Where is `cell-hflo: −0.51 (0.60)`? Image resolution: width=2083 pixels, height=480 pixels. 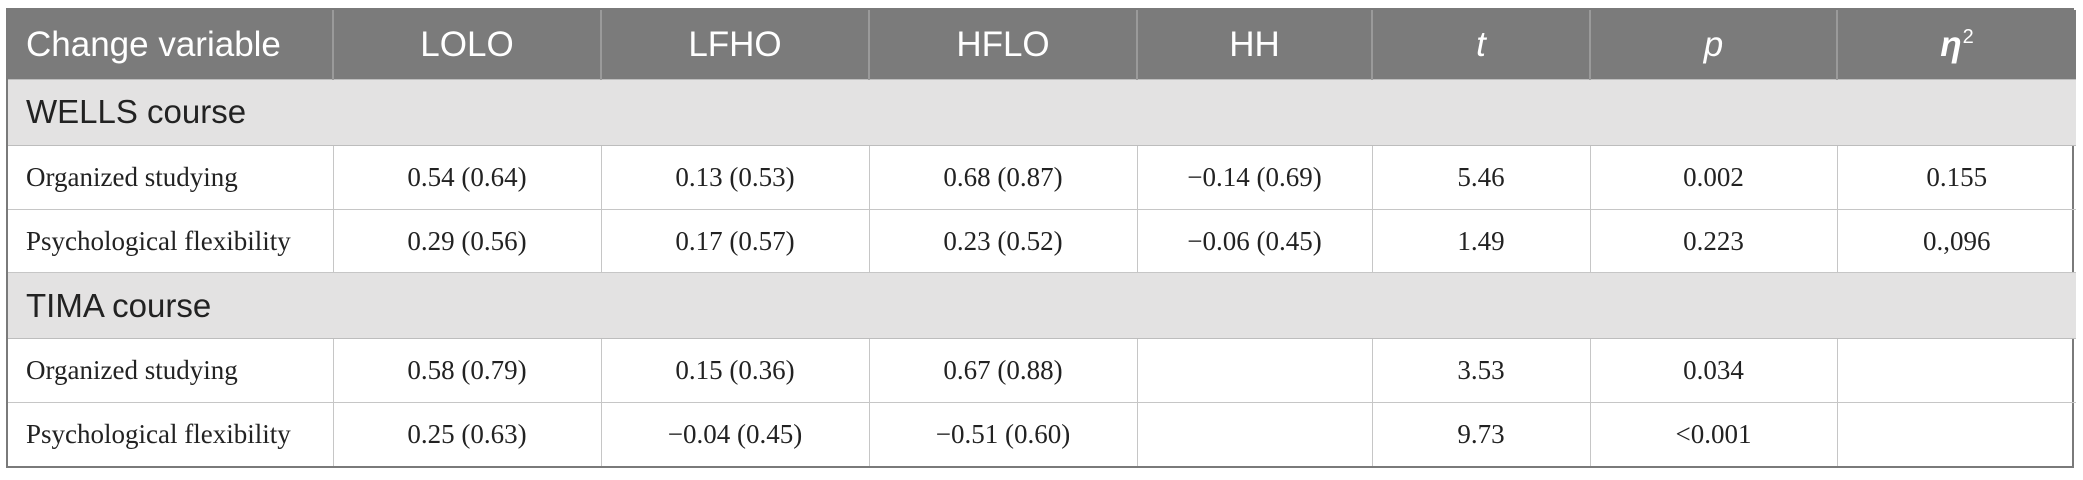 cell-hflo: −0.51 (0.60) is located at coordinates (1002, 434).